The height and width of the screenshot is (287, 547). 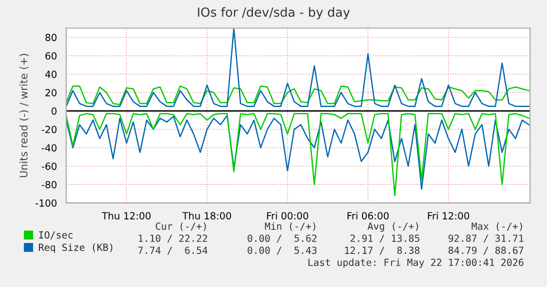 What do you see at coordinates (282, 250) in the screenshot?
I see `text: 0.00 / 5.43` at bounding box center [282, 250].